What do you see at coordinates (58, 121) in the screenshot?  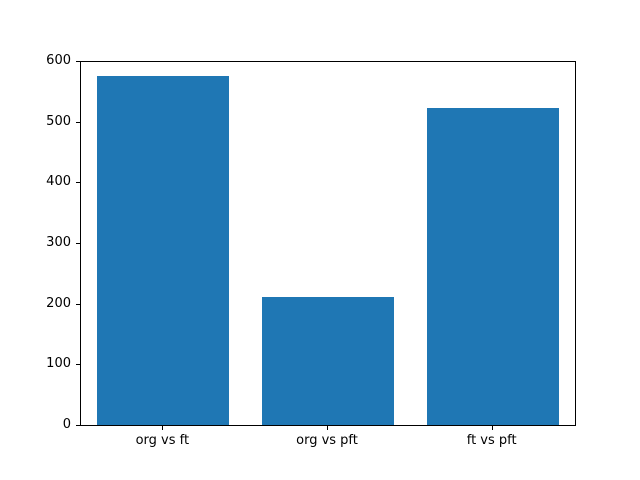 I see `y-tick-label: 500` at bounding box center [58, 121].